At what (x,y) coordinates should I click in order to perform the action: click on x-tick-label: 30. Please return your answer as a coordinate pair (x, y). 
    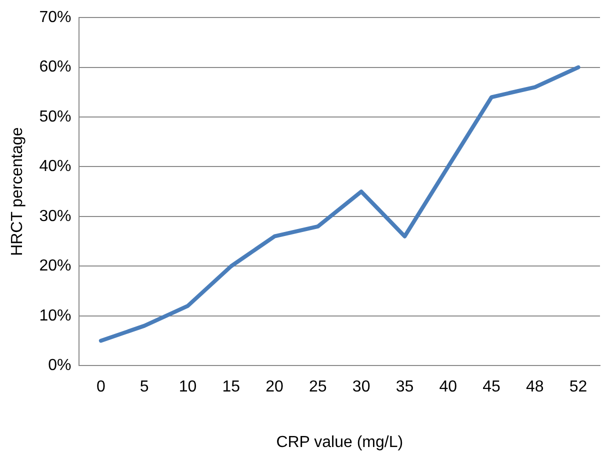
    Looking at the image, I should click on (361, 387).